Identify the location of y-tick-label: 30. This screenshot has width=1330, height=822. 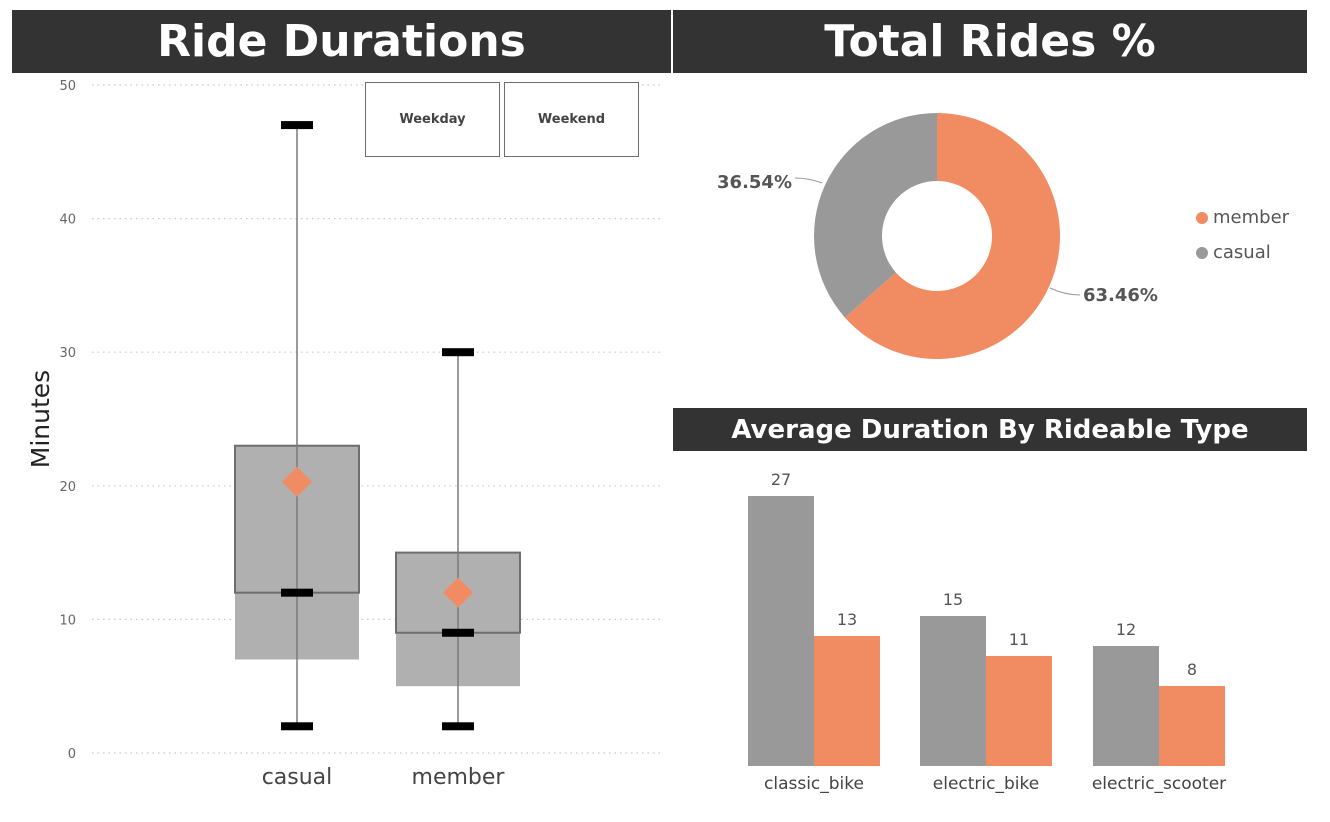
(67, 353).